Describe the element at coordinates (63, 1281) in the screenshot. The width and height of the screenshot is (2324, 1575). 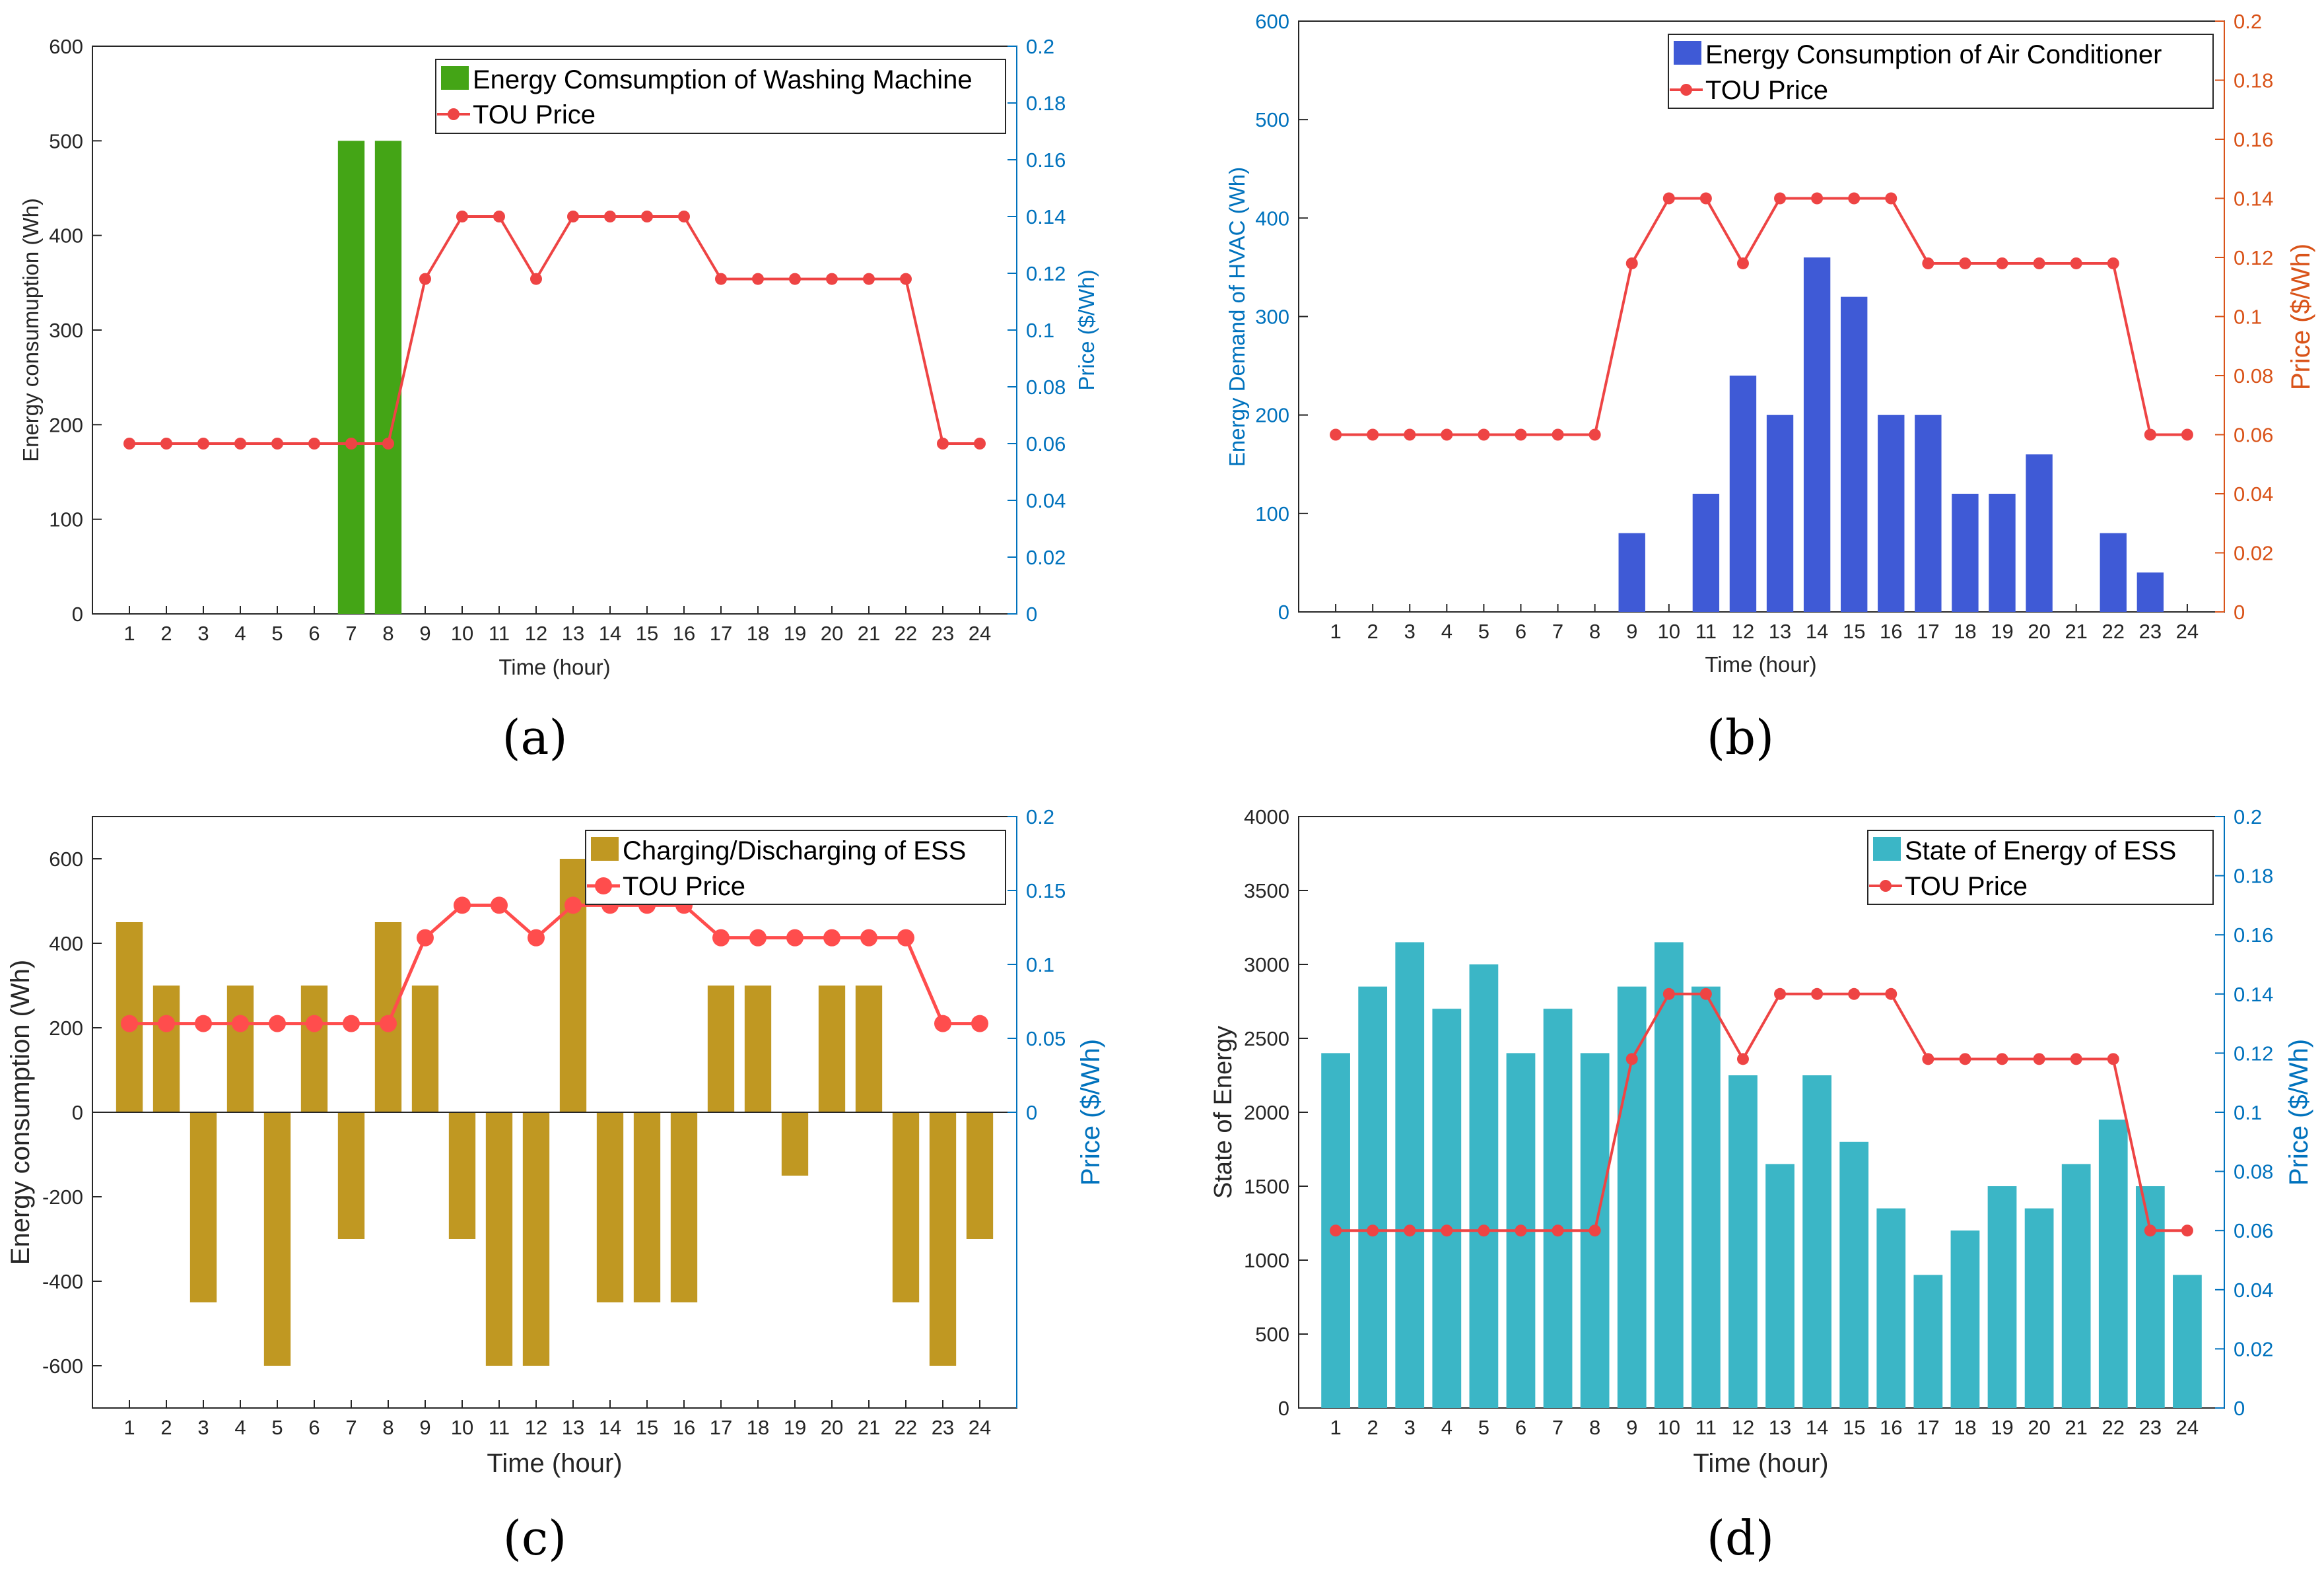
I see `y-tick-label: -400` at that location.